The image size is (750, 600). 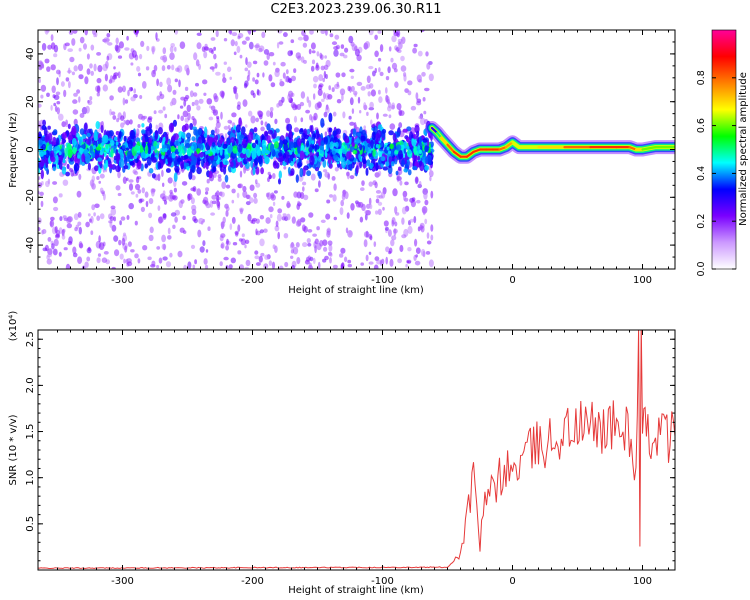 What do you see at coordinates (470, 154) in the screenshot?
I see `ridge-segment` at bounding box center [470, 154].